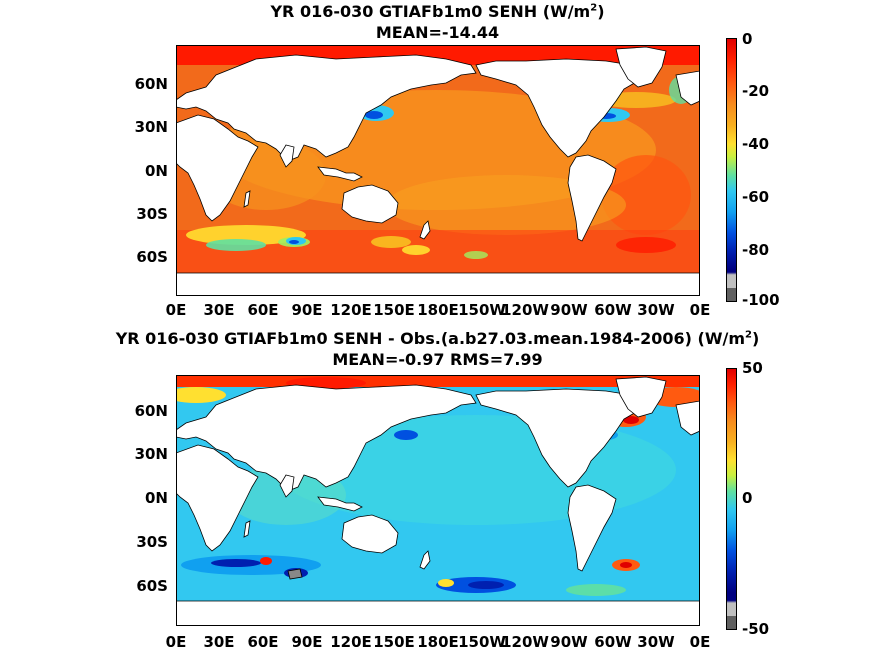  What do you see at coordinates (437, 359) in the screenshot?
I see `map-stats-bottom: MEAN=-0.97 RMS=7.99` at bounding box center [437, 359].